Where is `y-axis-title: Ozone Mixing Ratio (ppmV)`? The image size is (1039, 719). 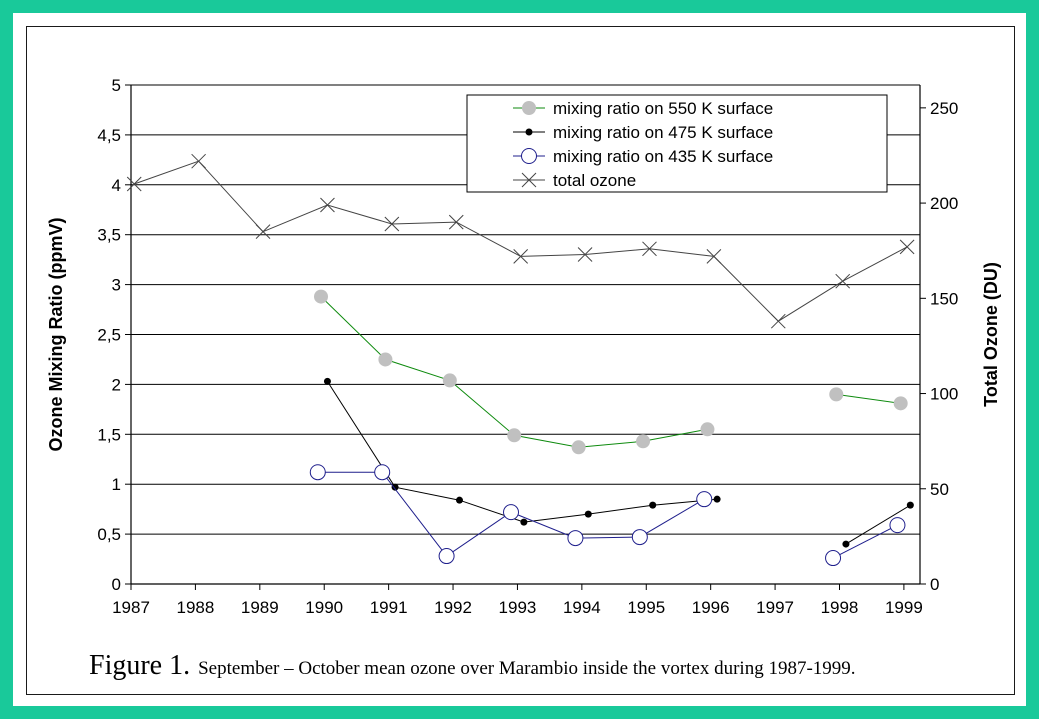 y-axis-title: Ozone Mixing Ratio (ppmV) is located at coordinates (56, 335).